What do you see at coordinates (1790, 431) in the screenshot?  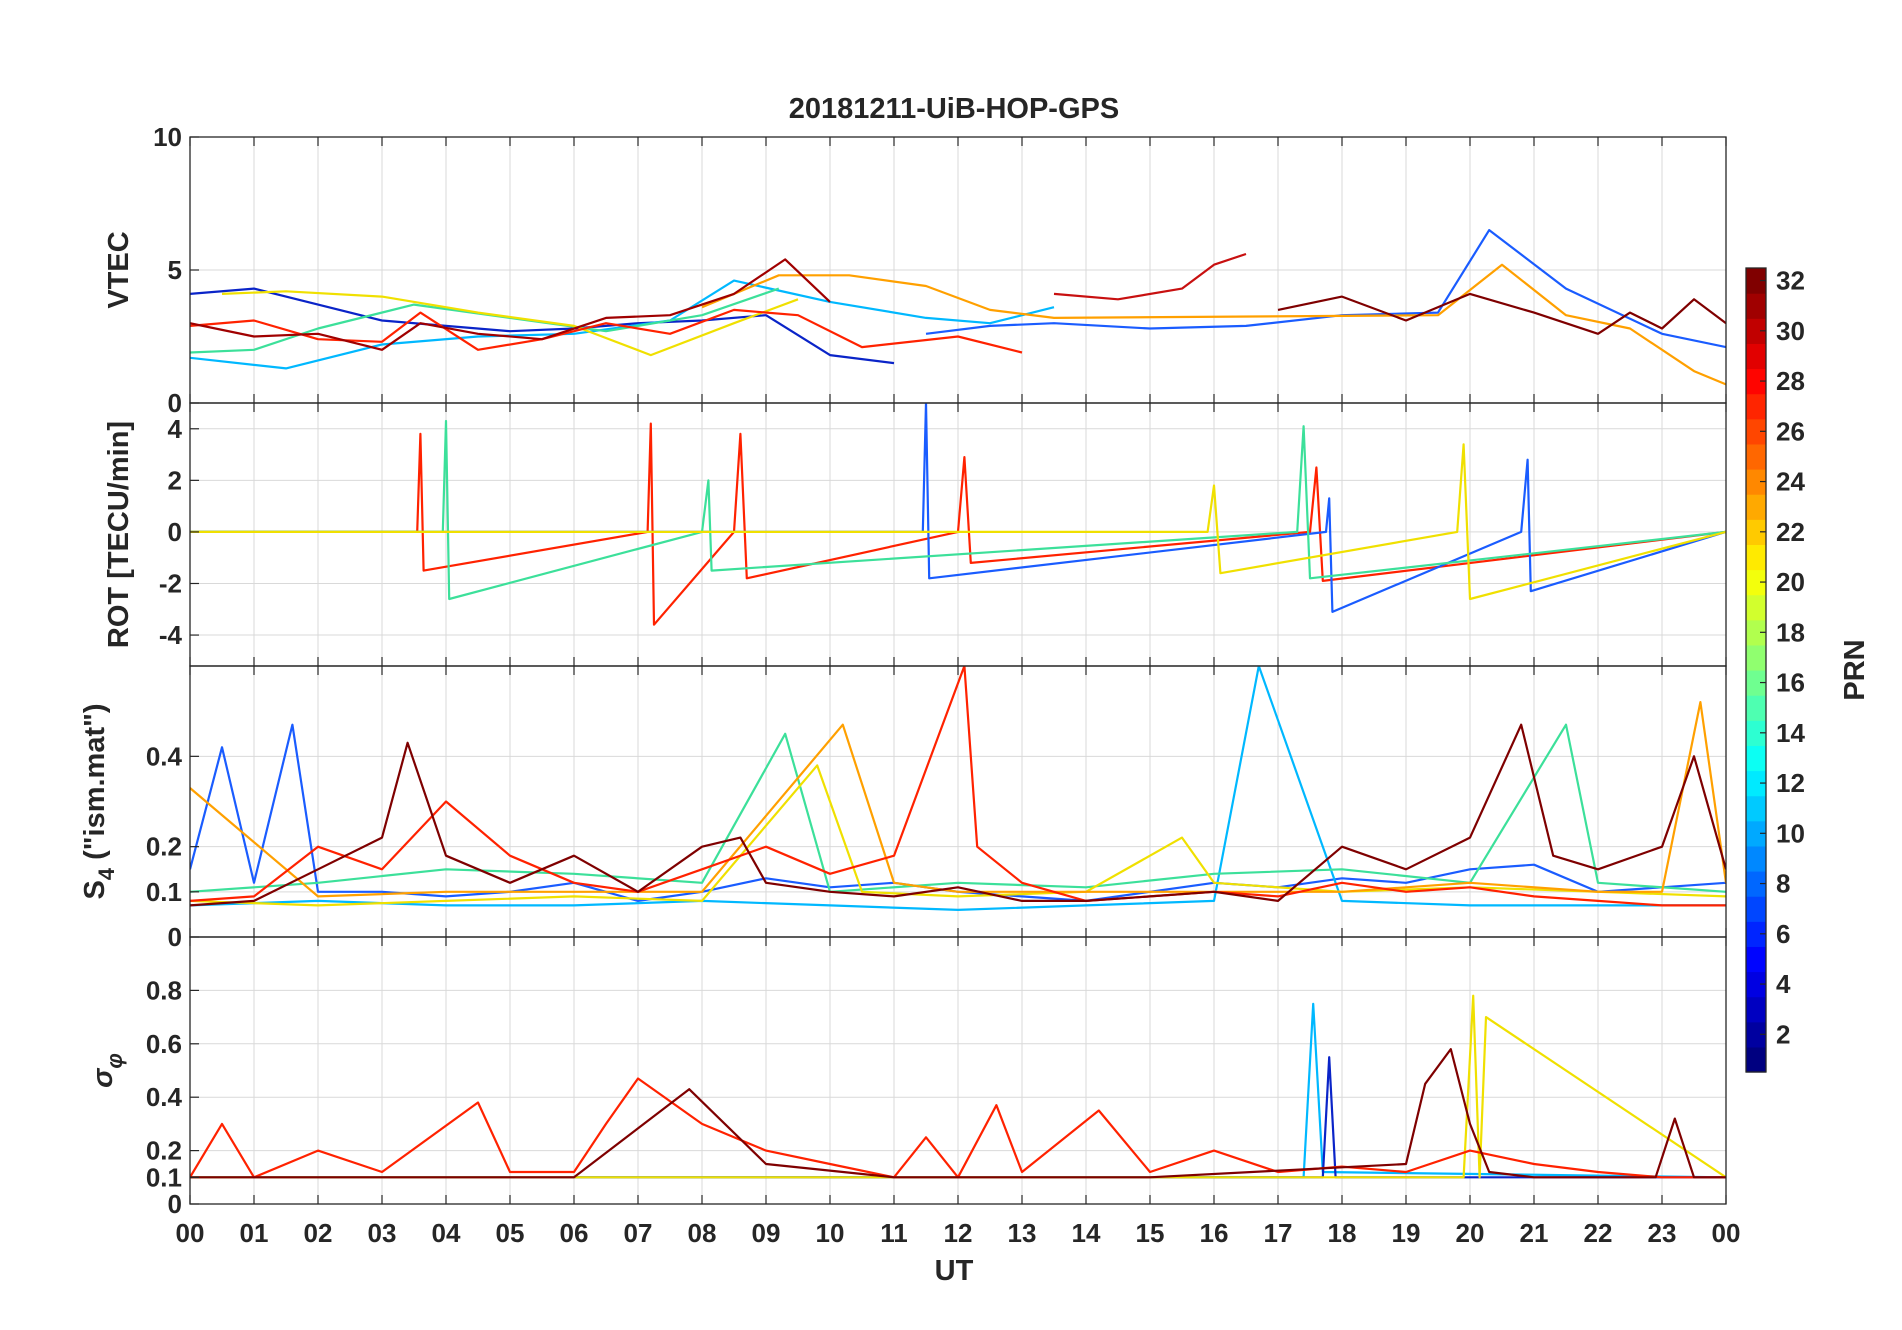 I see `colorbar-tick-label: 26` at bounding box center [1790, 431].